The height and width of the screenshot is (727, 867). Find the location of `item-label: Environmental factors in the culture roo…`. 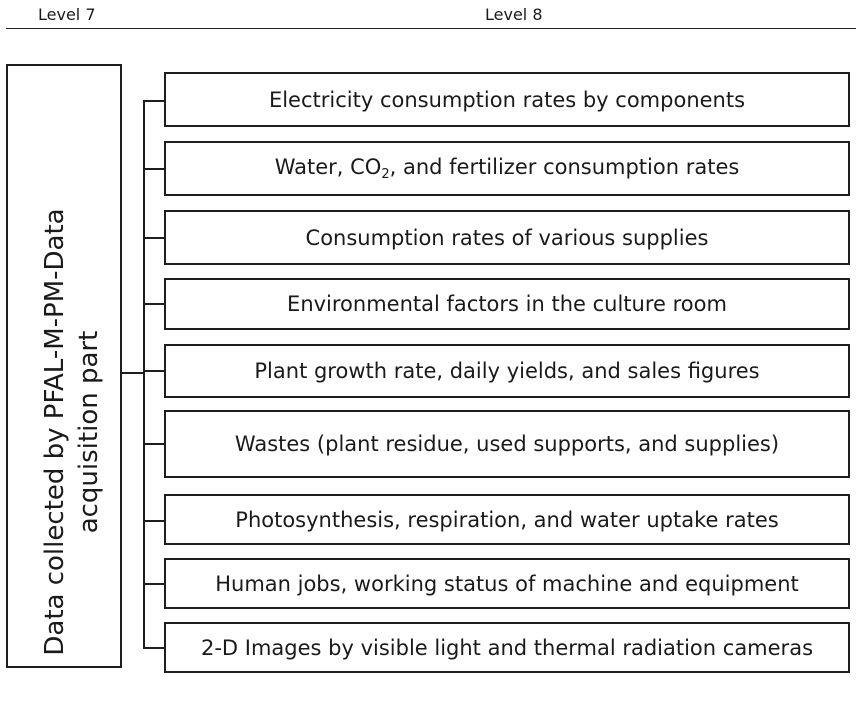

item-label: Environmental factors in the culture roo… is located at coordinates (507, 304).